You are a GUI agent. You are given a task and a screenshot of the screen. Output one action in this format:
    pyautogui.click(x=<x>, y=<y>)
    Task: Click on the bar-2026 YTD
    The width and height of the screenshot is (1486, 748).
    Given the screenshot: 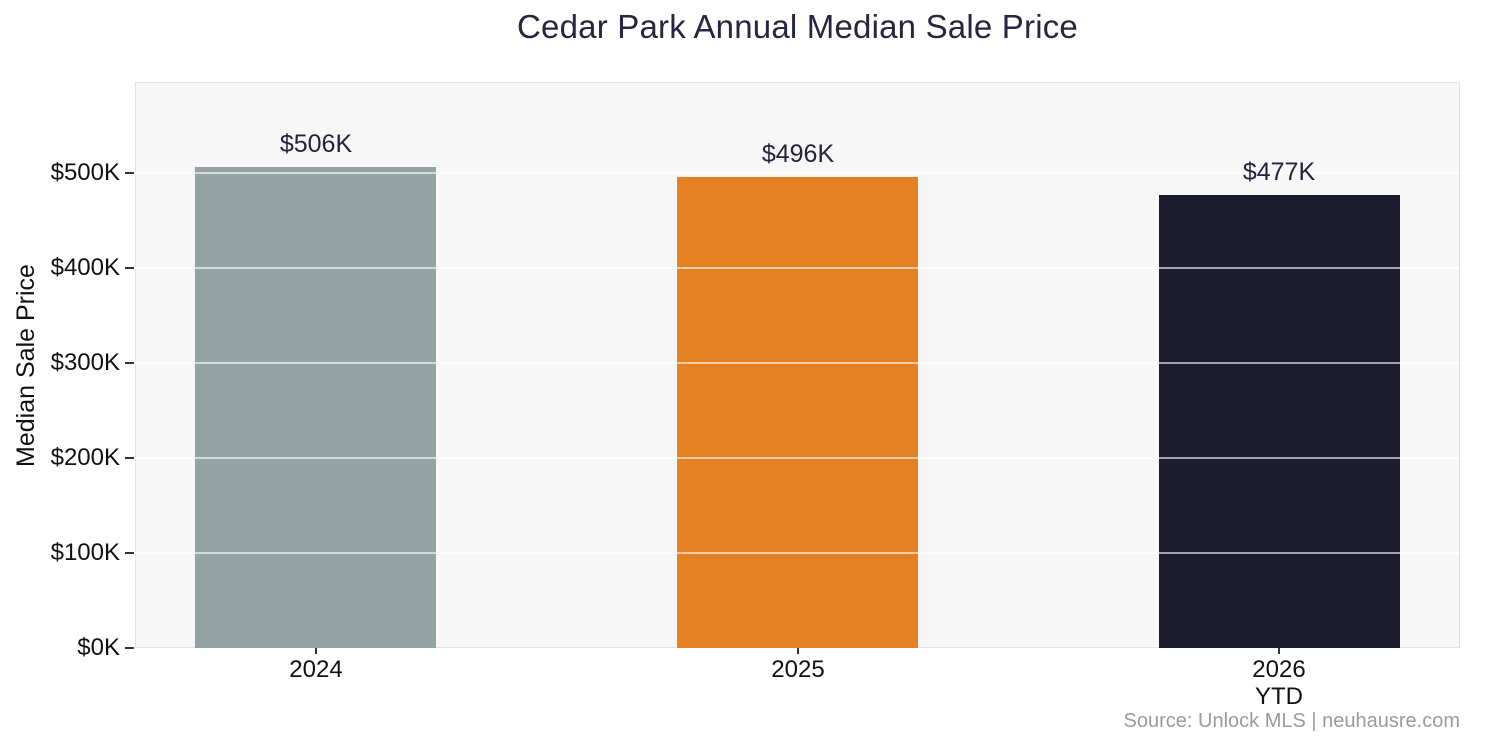 What is the action you would take?
    pyautogui.click(x=1279, y=421)
    